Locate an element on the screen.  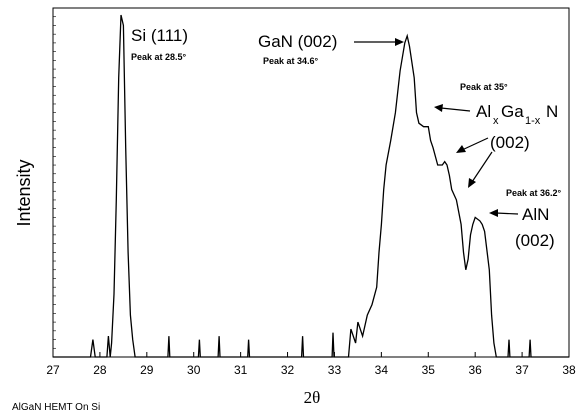
svg-text: Al is located at coordinates (483, 111).